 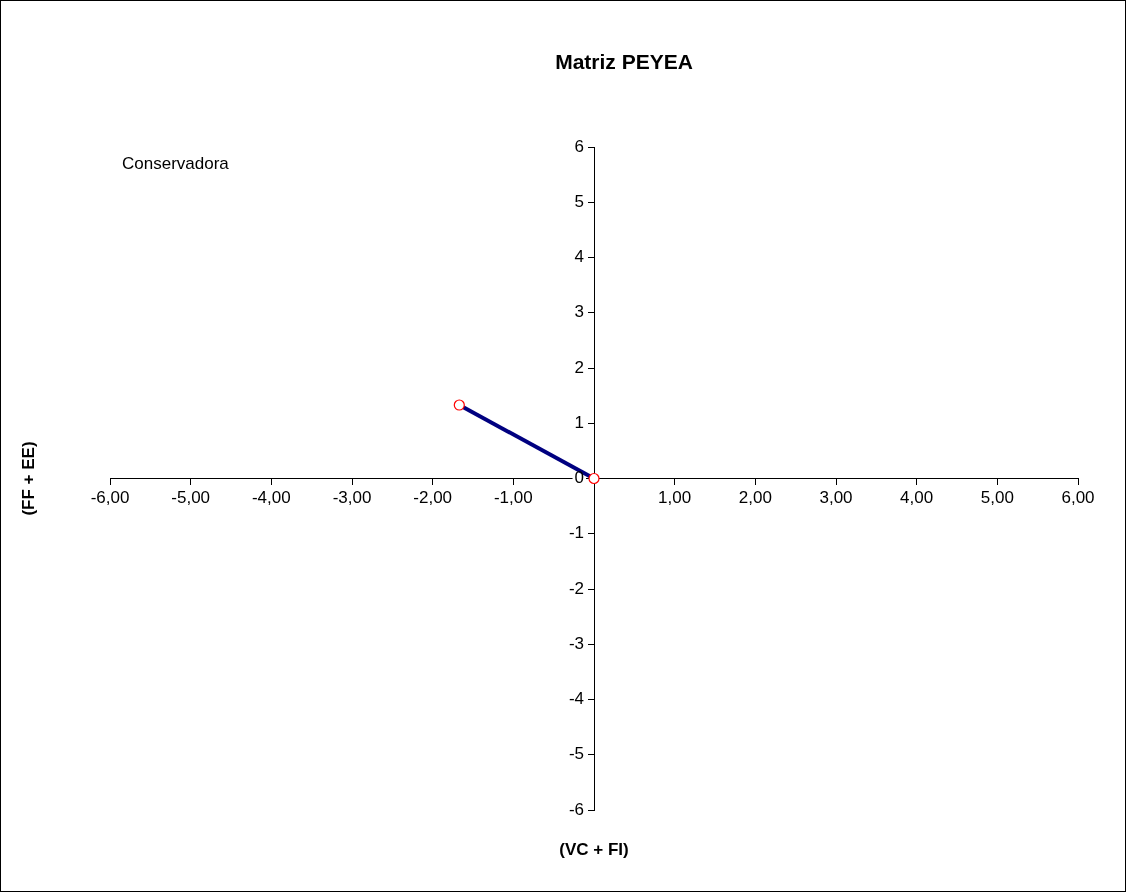 I want to click on x-tick-label: 4,00, so click(x=917, y=498).